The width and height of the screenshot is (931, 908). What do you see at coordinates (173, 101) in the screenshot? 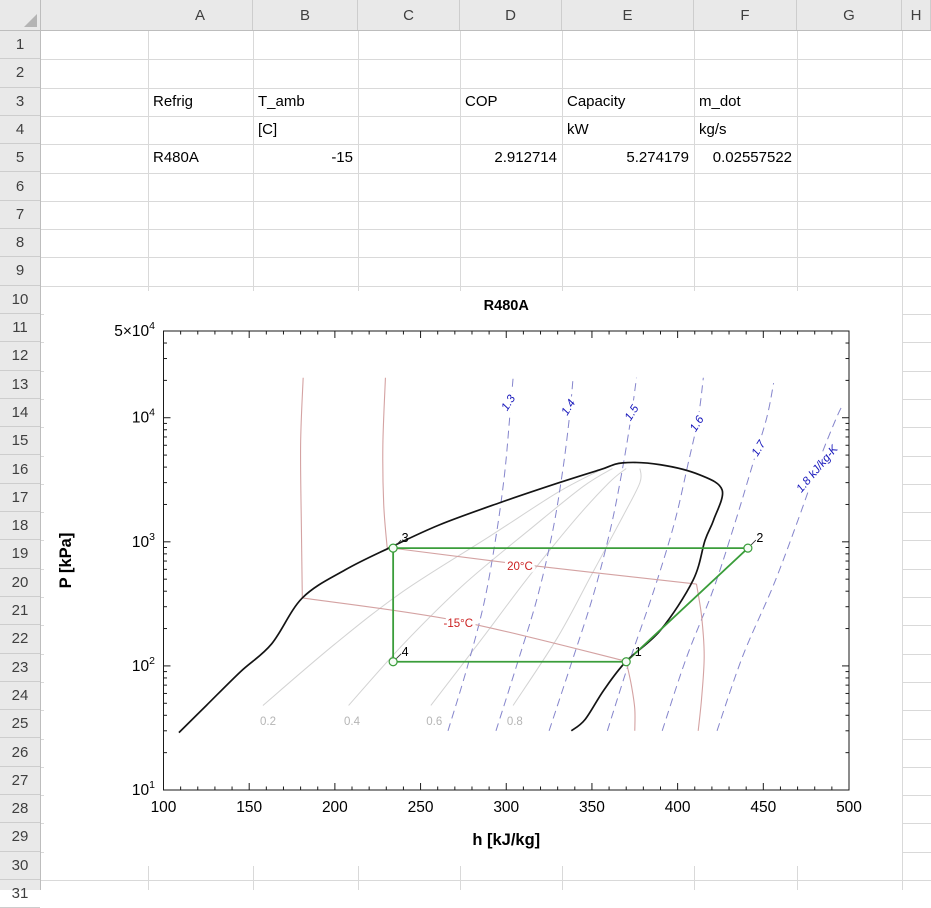
I see `cell-A3: Refrig` at bounding box center [173, 101].